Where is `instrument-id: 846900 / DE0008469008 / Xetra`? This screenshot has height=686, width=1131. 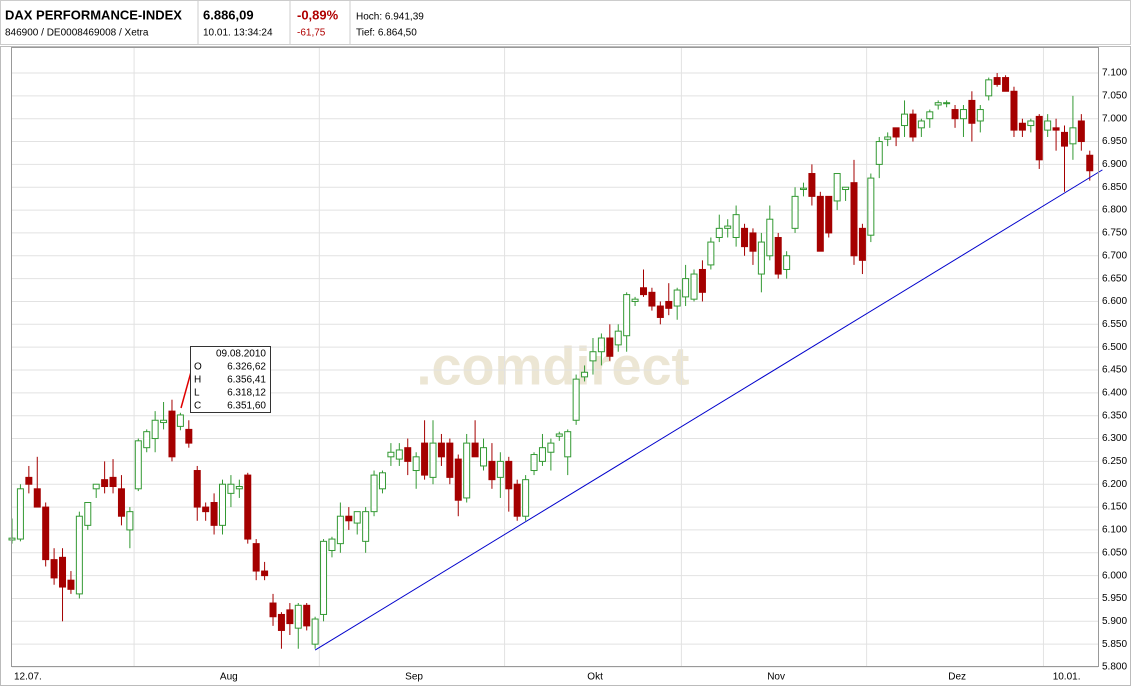
instrument-id: 846900 / DE0008469008 / Xetra is located at coordinates (77, 33).